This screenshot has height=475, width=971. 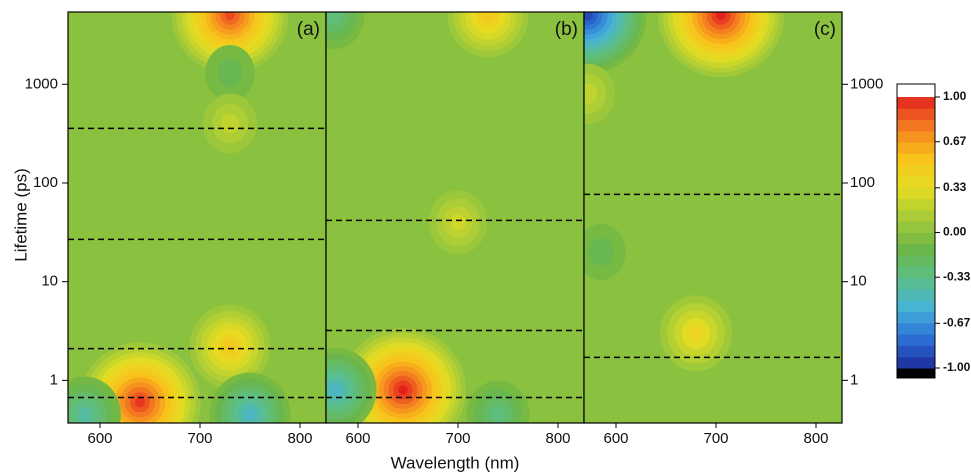 What do you see at coordinates (825, 29) in the screenshot?
I see `panel-label: (c)` at bounding box center [825, 29].